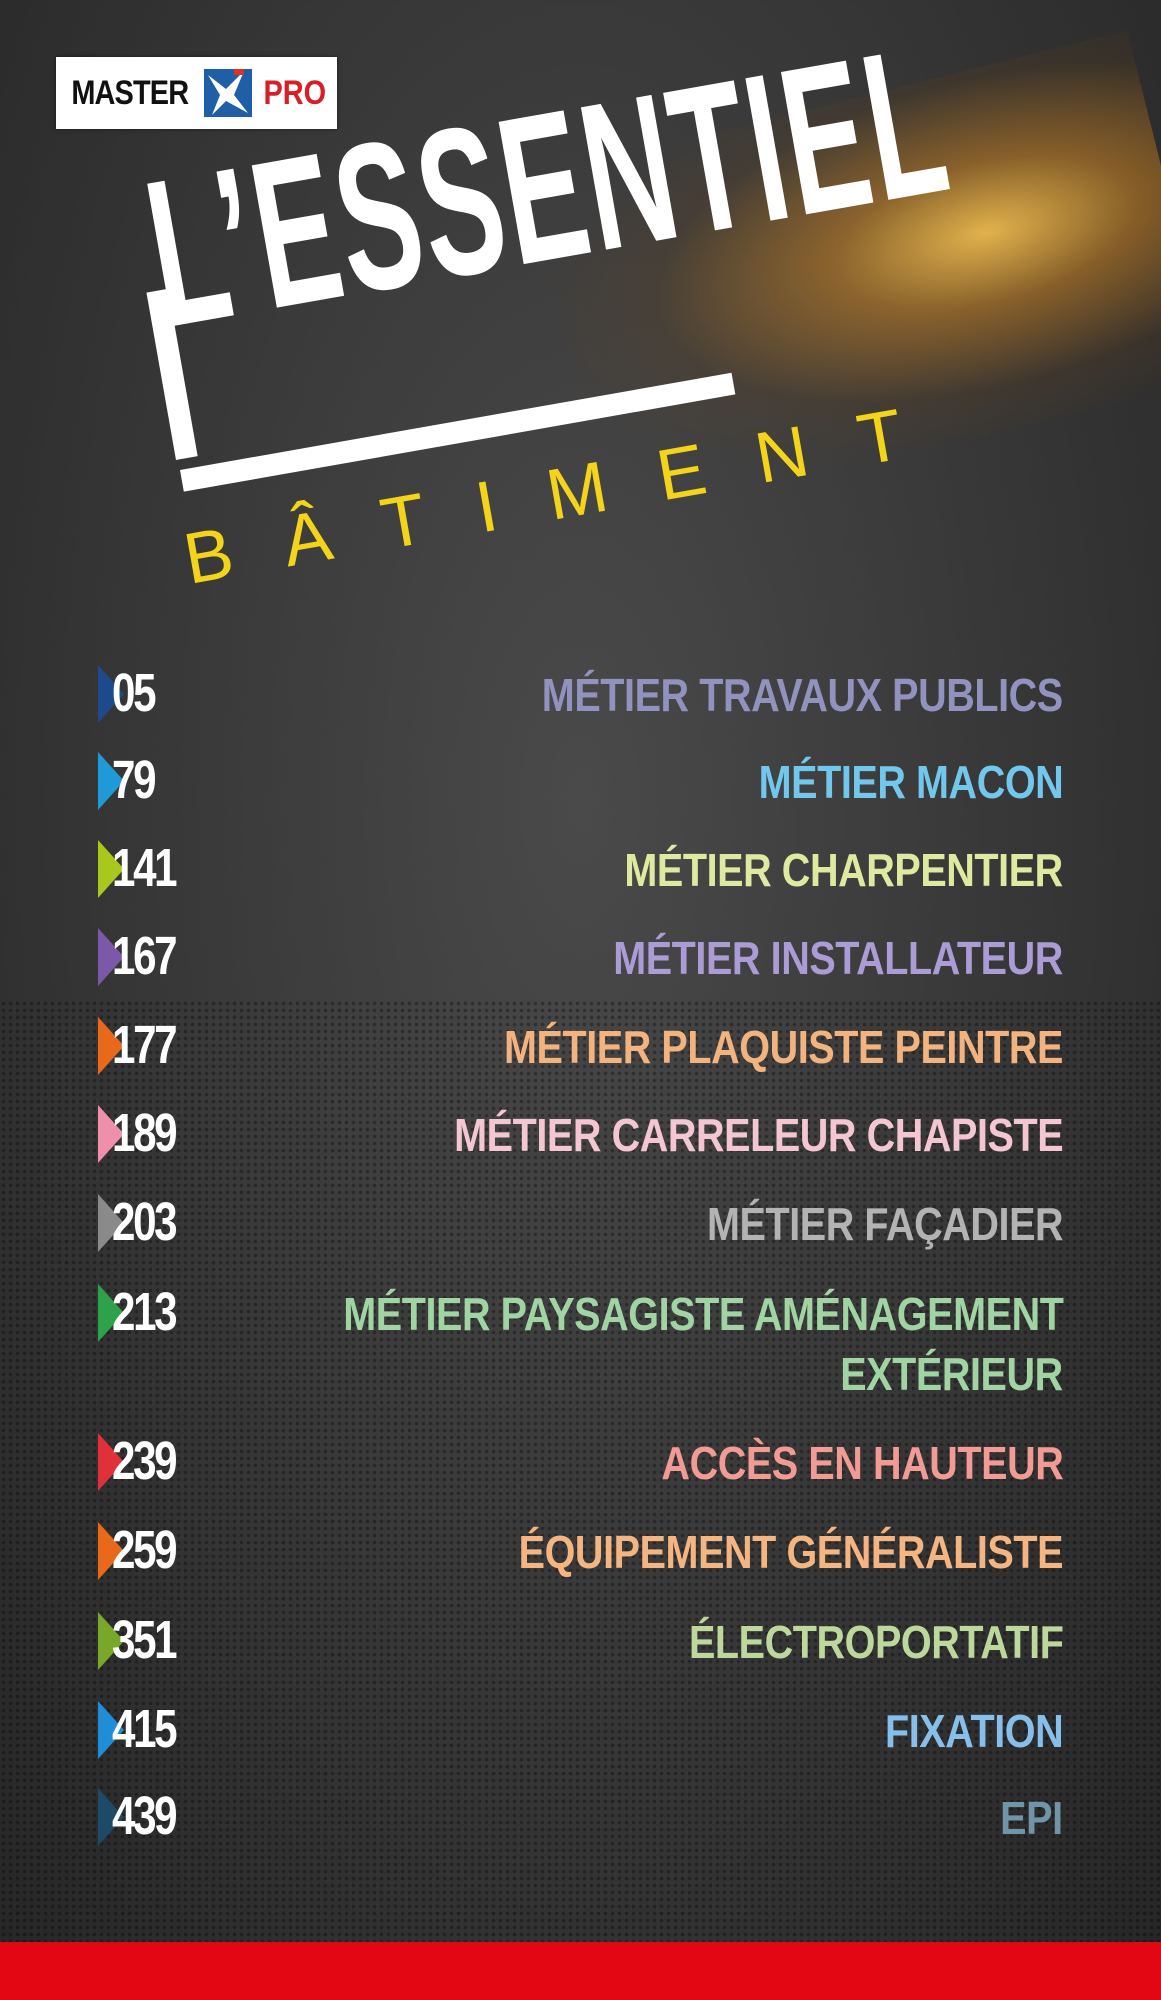 The height and width of the screenshot is (2000, 1161). I want to click on toc-item: 351 ÉLECTROPORTATIF, so click(580, 1641).